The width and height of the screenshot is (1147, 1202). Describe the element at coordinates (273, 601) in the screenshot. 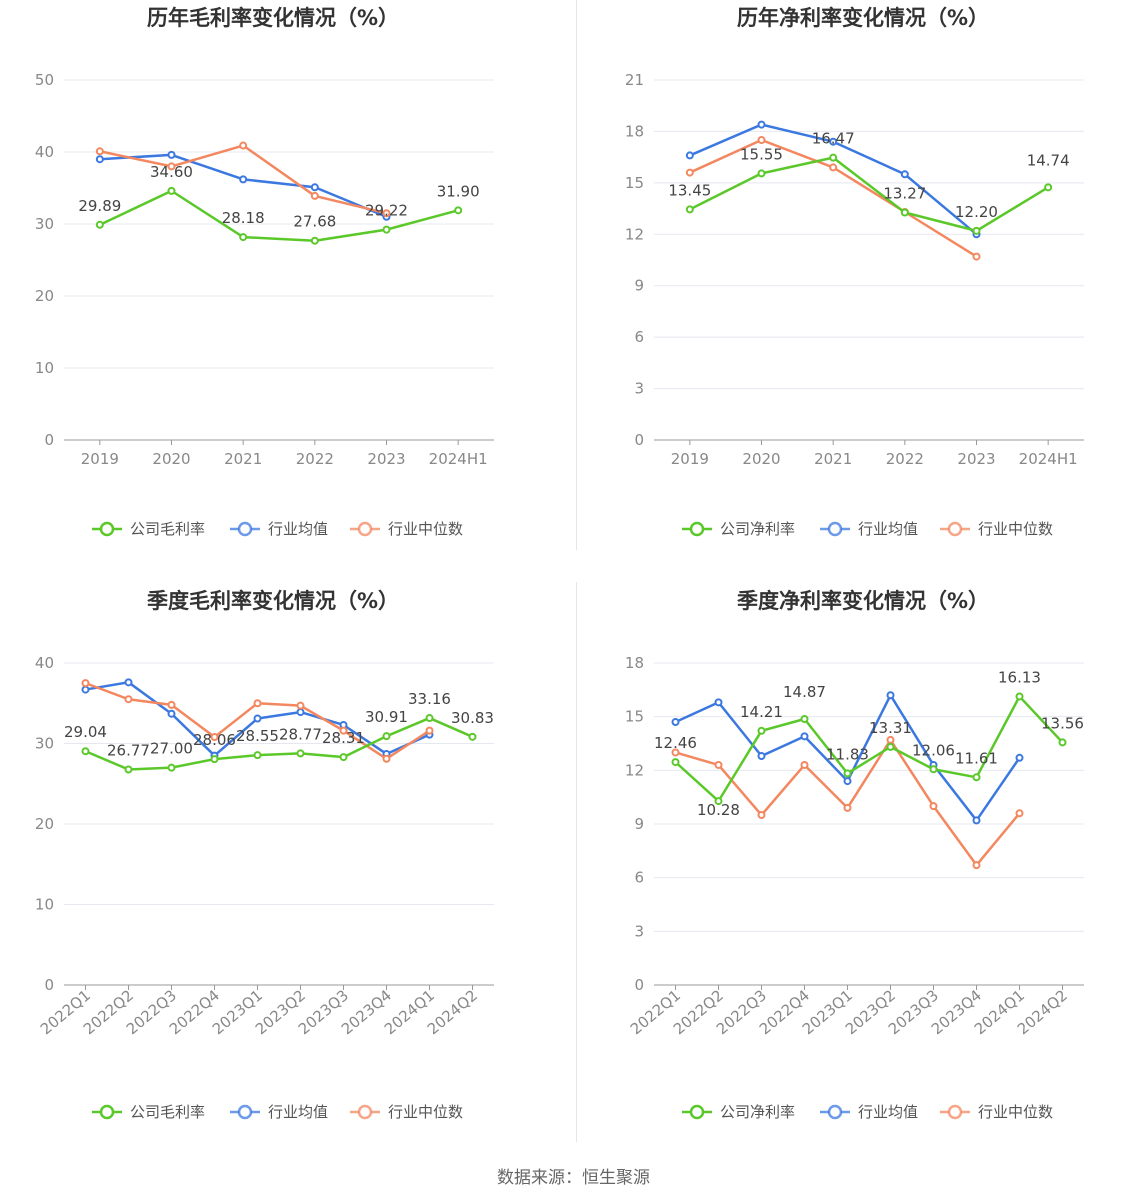

I see `chart-title: 季度毛利率变化情况（%）` at that location.